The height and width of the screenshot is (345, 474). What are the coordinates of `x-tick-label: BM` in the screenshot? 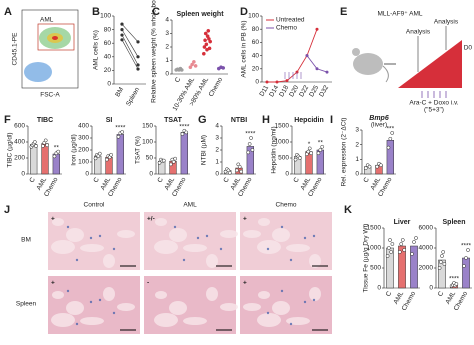 It's located at (119, 92).